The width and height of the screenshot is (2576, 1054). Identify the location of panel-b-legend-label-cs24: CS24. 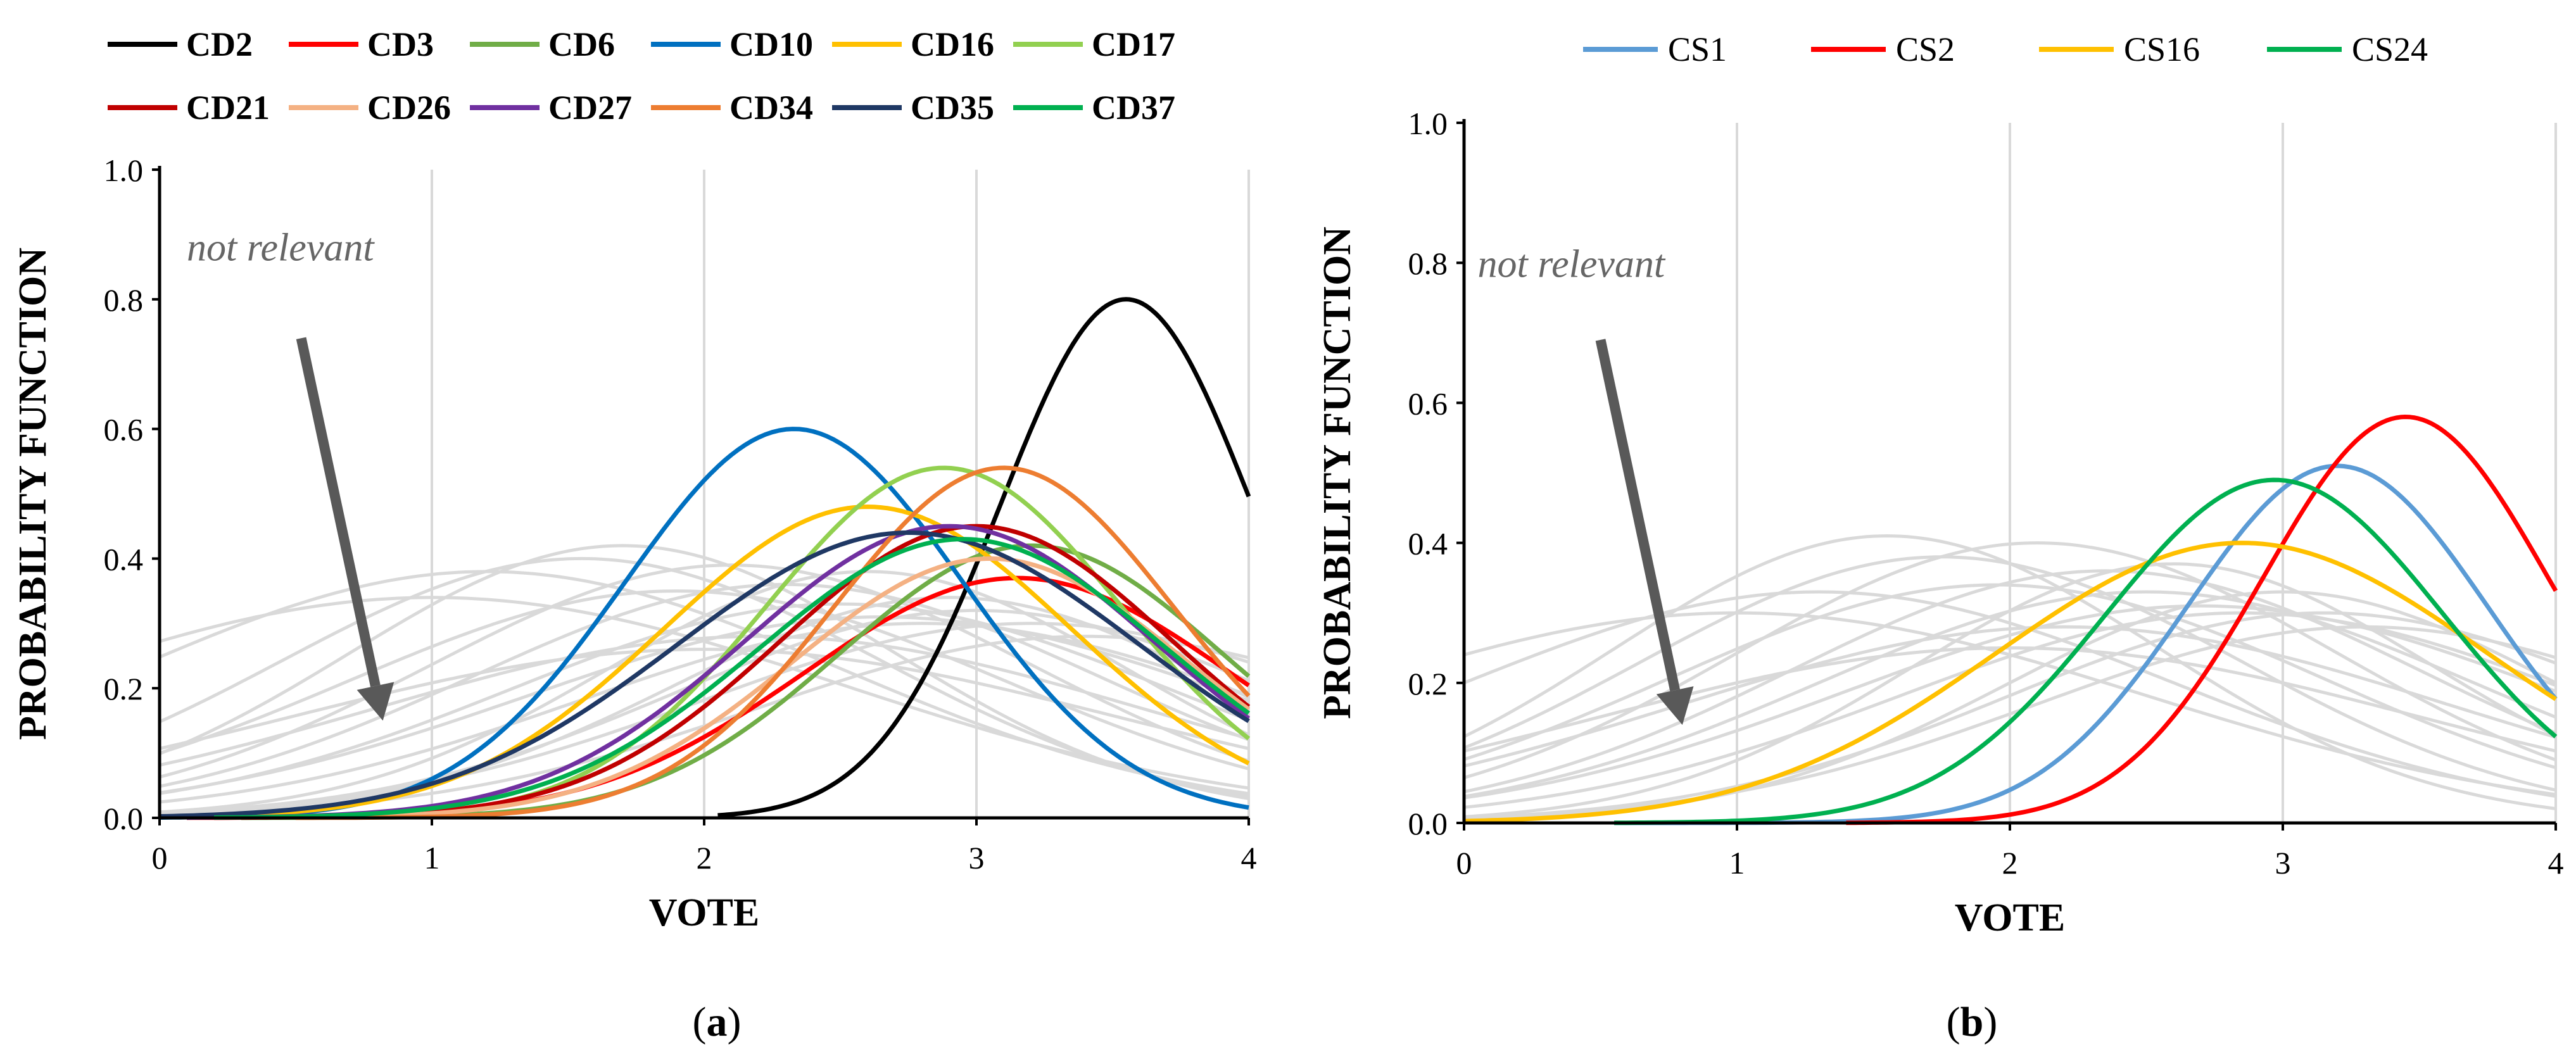
(2390, 49).